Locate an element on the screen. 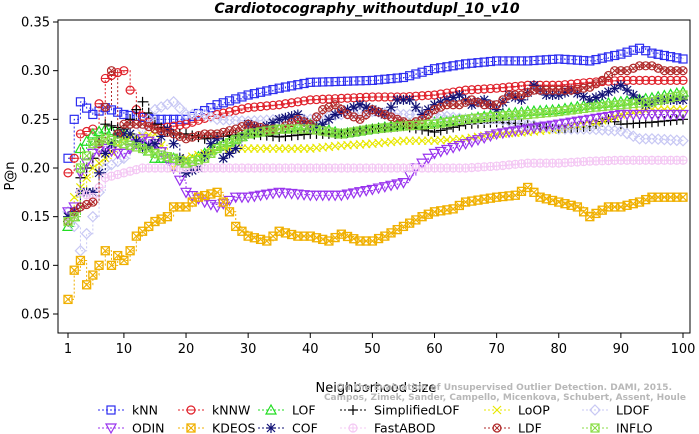 This screenshot has width=699, height=434. legend-item-fastabod: FastABOD is located at coordinates (388, 427).